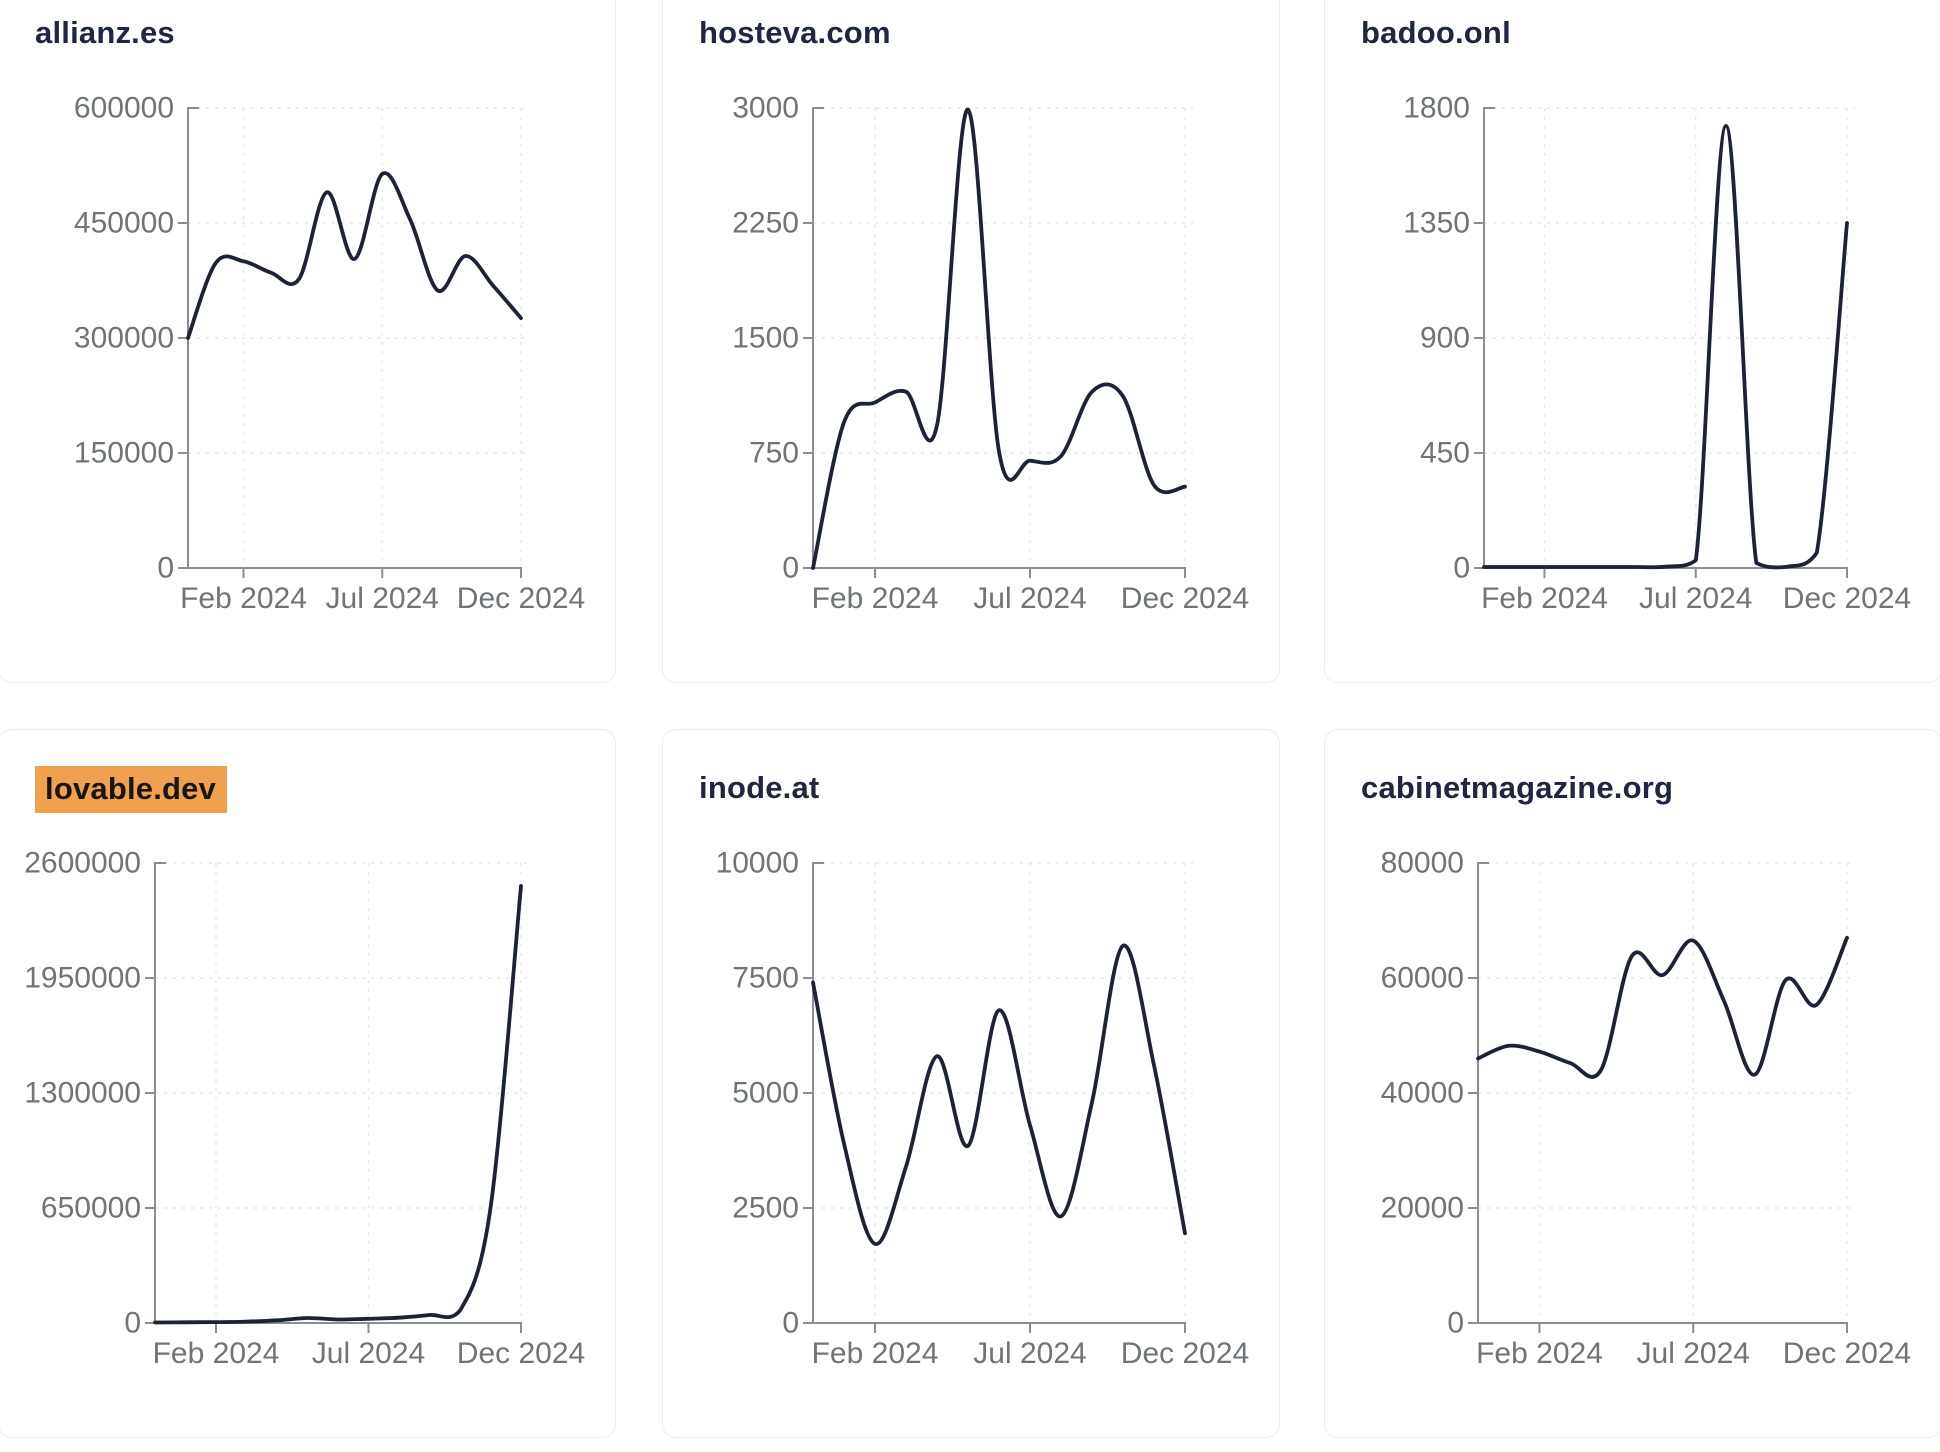 This screenshot has width=1940, height=1452. I want to click on y-tick-label: 2600000, so click(82, 863).